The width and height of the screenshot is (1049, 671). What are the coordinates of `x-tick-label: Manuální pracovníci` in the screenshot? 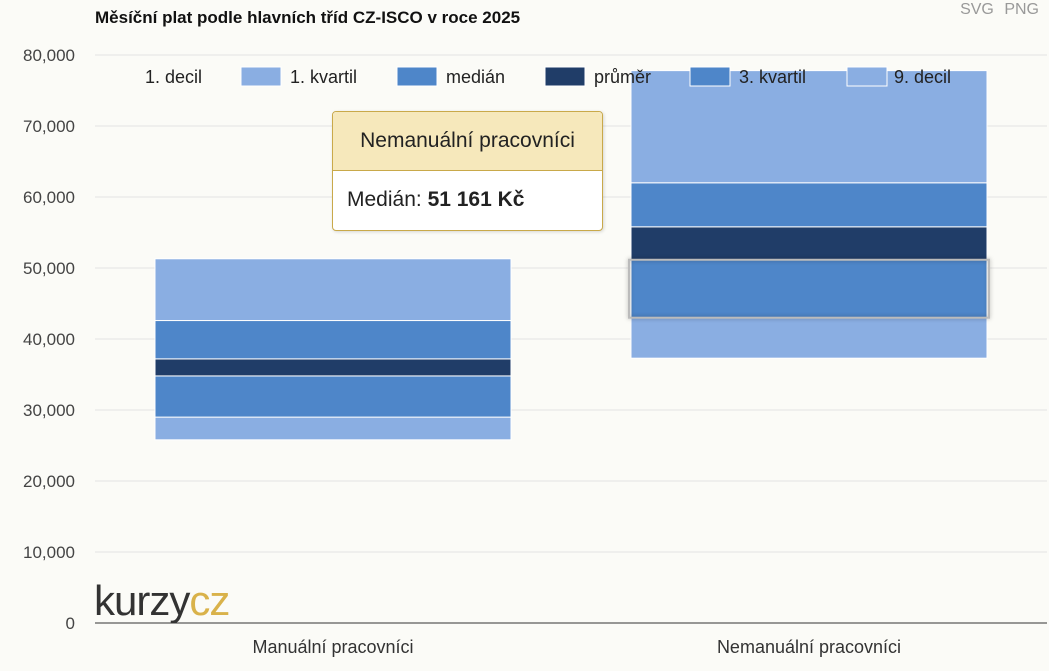 It's located at (332, 647).